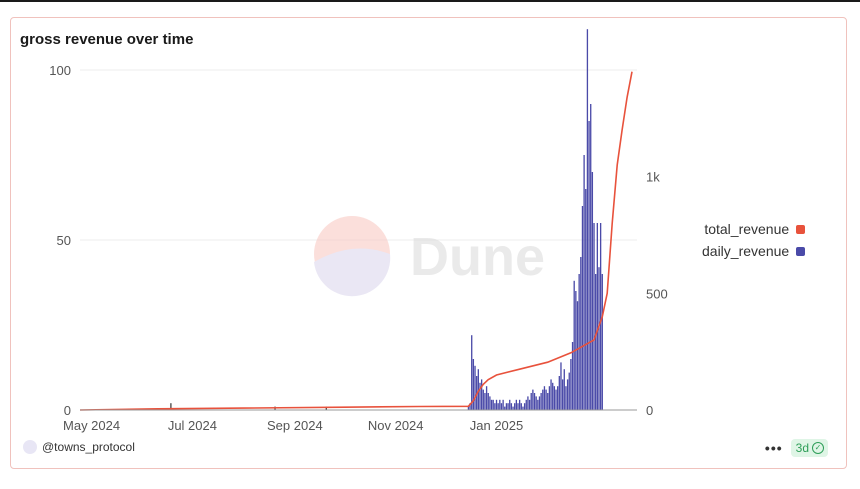 The width and height of the screenshot is (860, 489). I want to click on y-right-tick-label: 1k, so click(653, 177).